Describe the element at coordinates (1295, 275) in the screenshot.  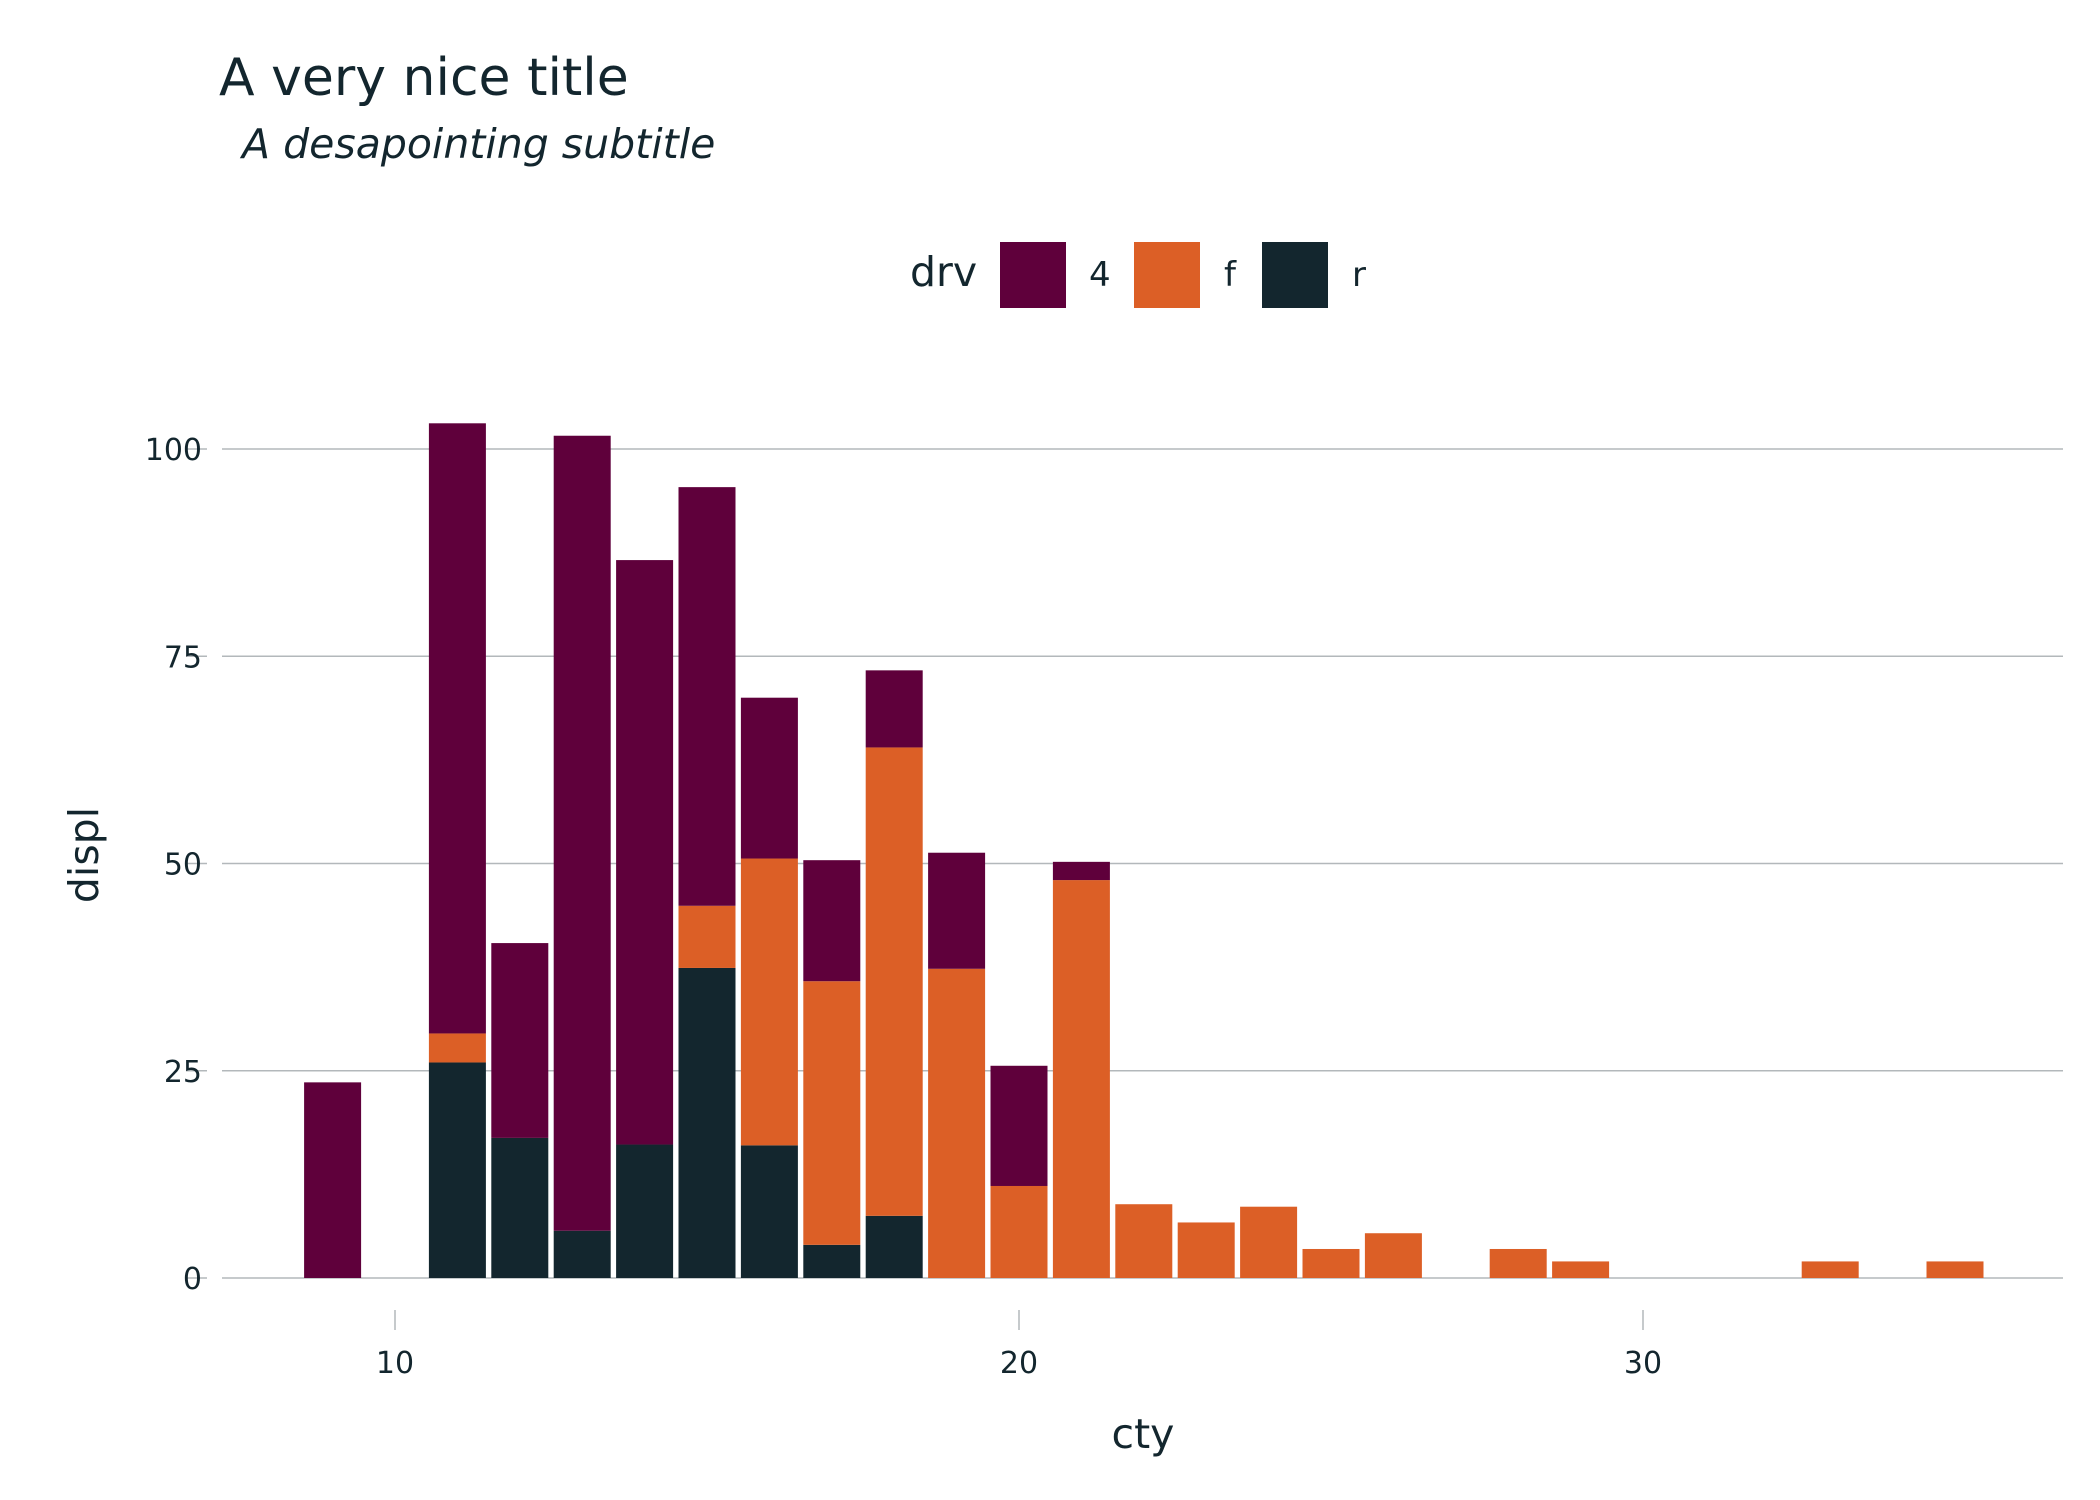
I see `legend-swatch-r` at that location.